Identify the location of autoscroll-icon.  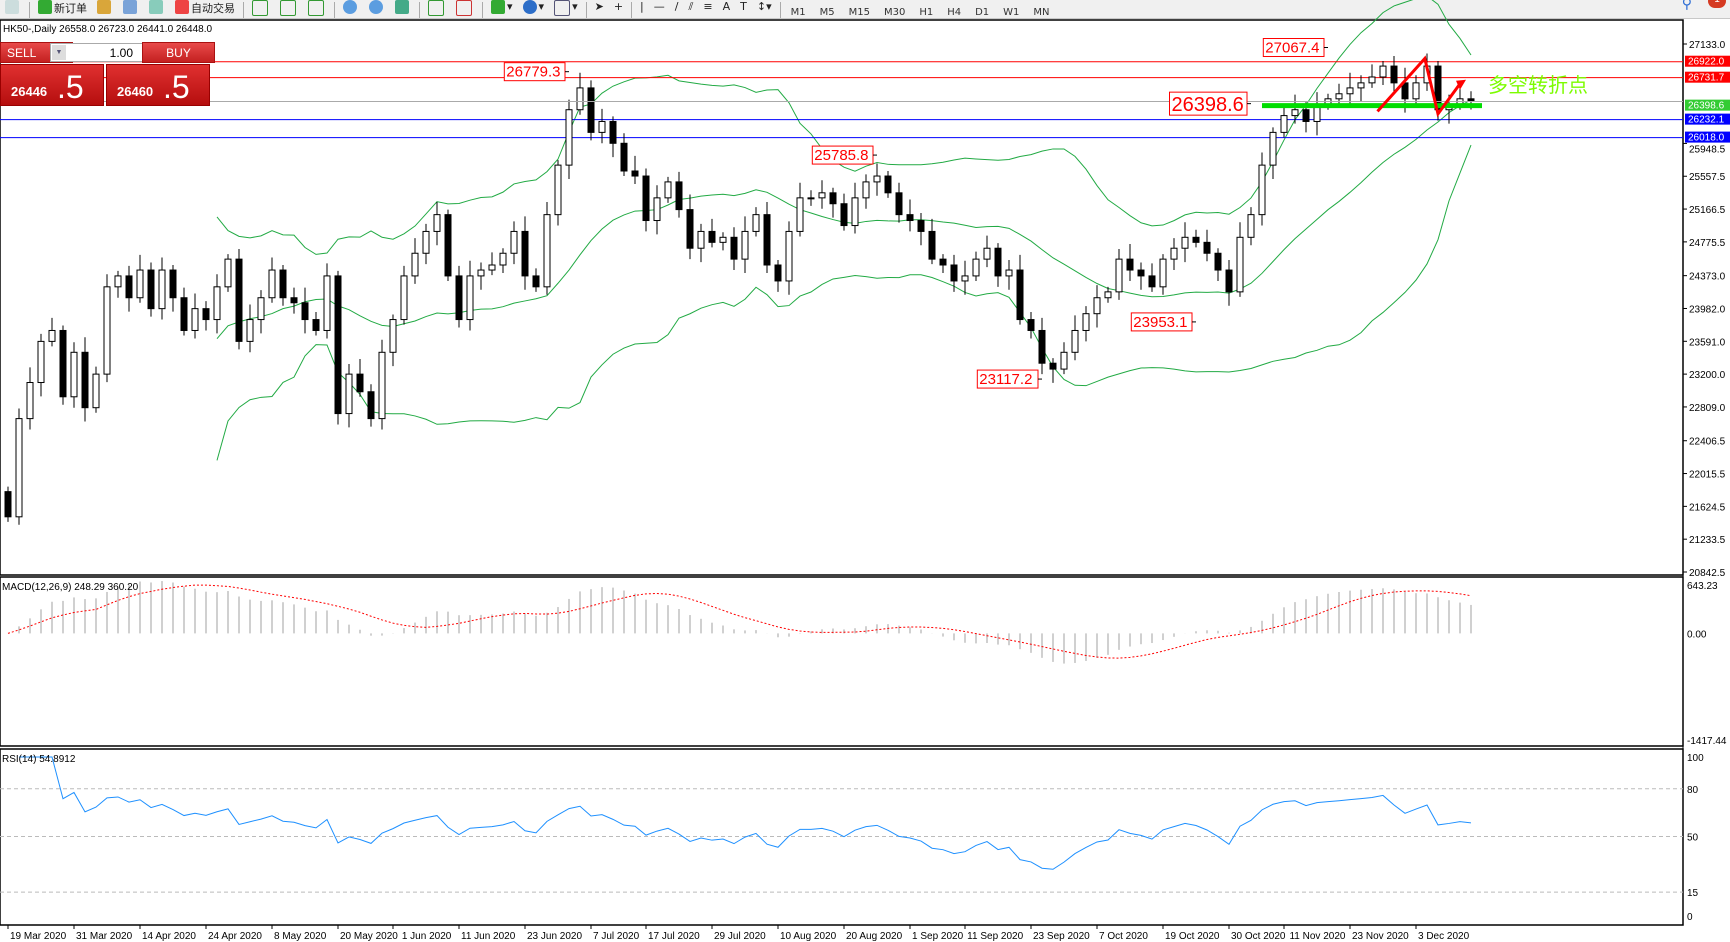
(436, 8).